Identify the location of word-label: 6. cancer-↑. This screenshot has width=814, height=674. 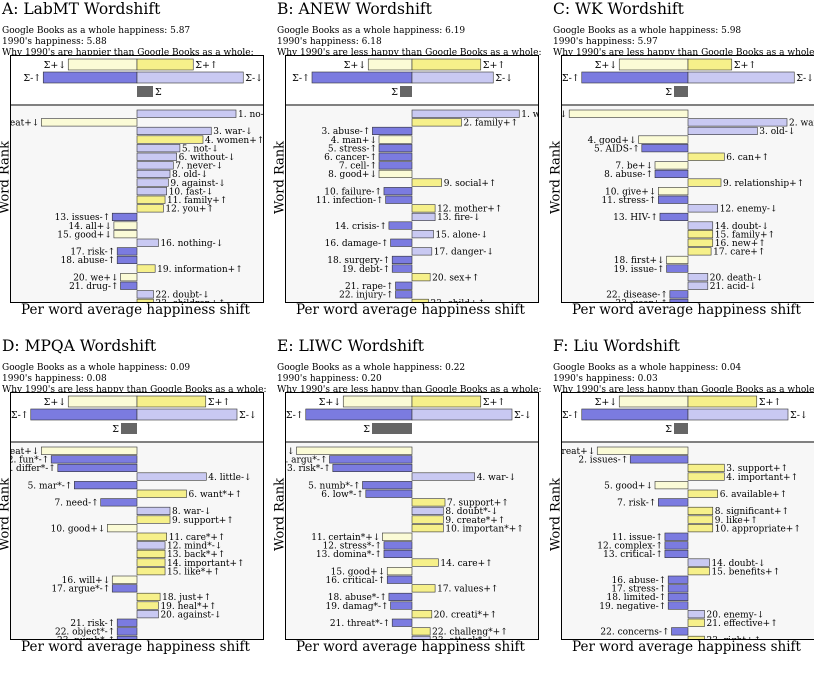
(350, 158).